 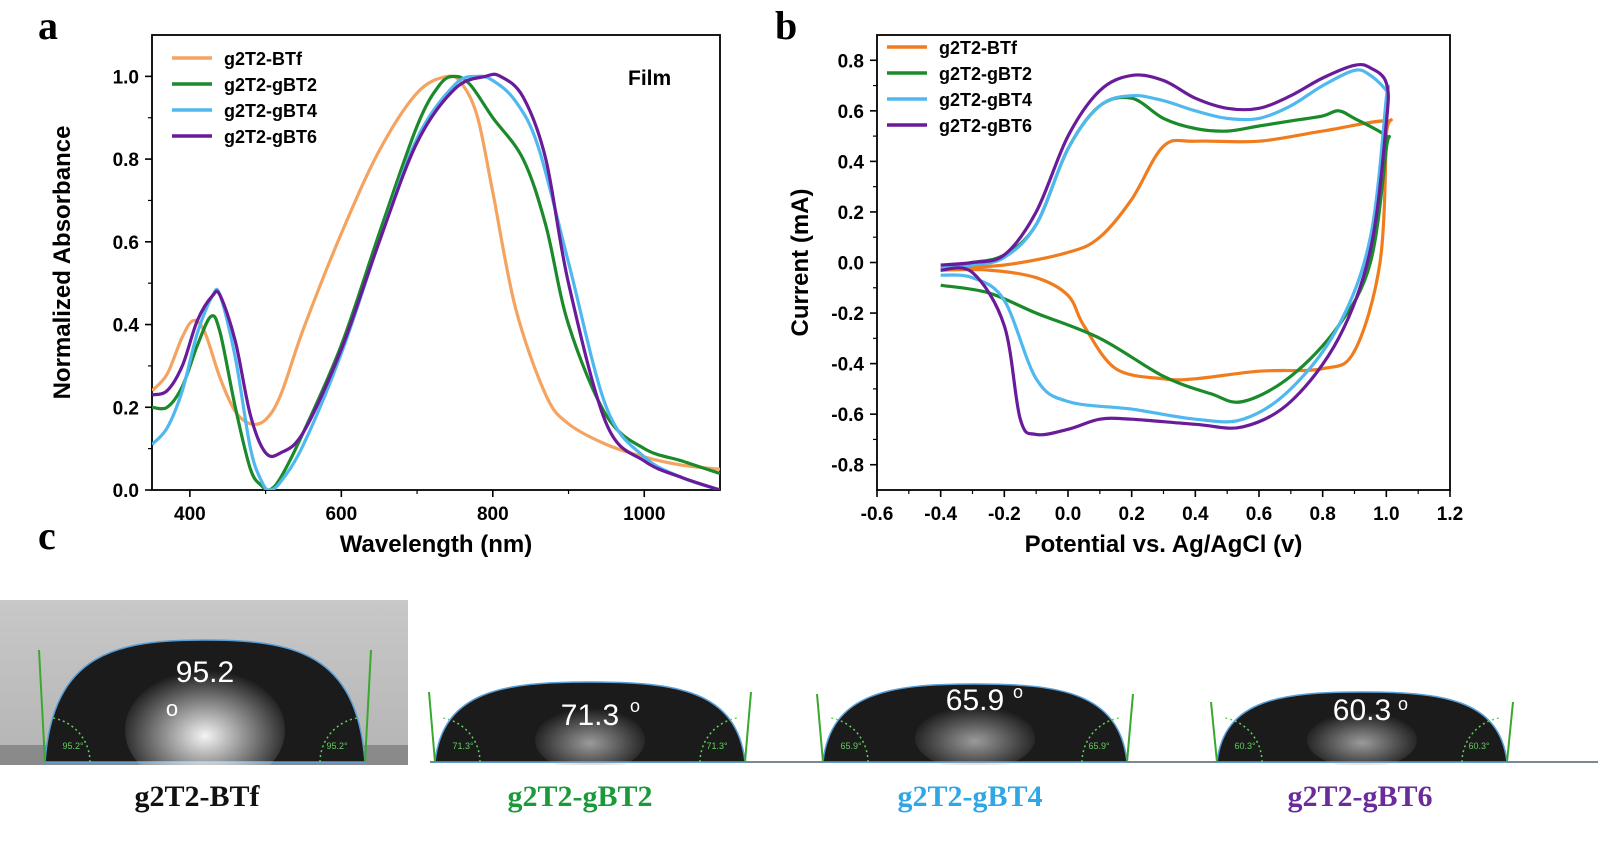 I want to click on x-tick-label: 0.4, so click(x=1195, y=514).